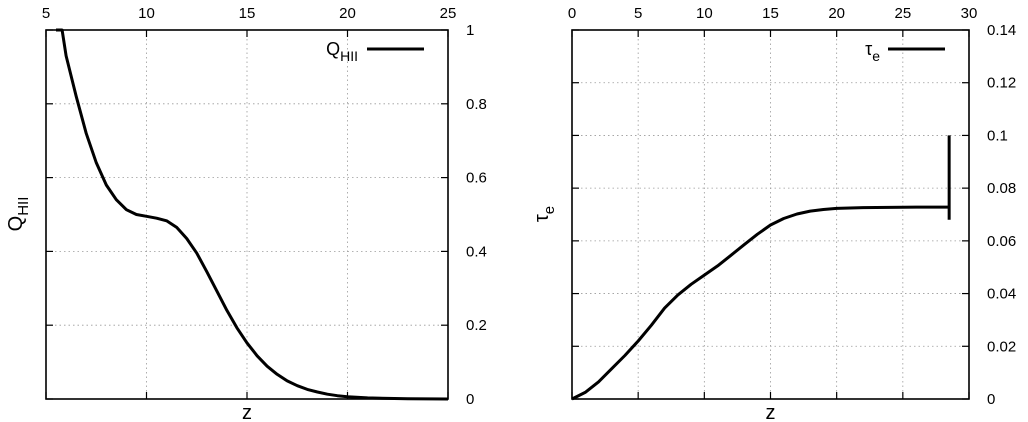 This screenshot has width=1028, height=422. Describe the element at coordinates (16, 224) in the screenshot. I see `y-axis-label-main: Q` at that location.